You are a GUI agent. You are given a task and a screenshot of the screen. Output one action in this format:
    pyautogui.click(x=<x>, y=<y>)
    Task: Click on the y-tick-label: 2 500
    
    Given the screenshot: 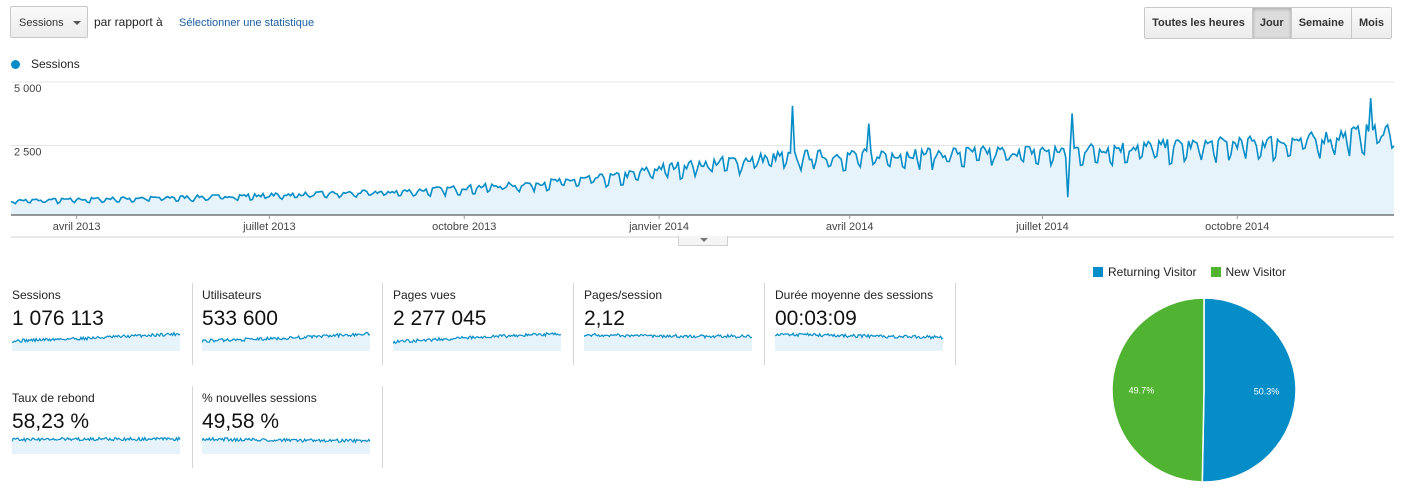 What is the action you would take?
    pyautogui.click(x=28, y=153)
    